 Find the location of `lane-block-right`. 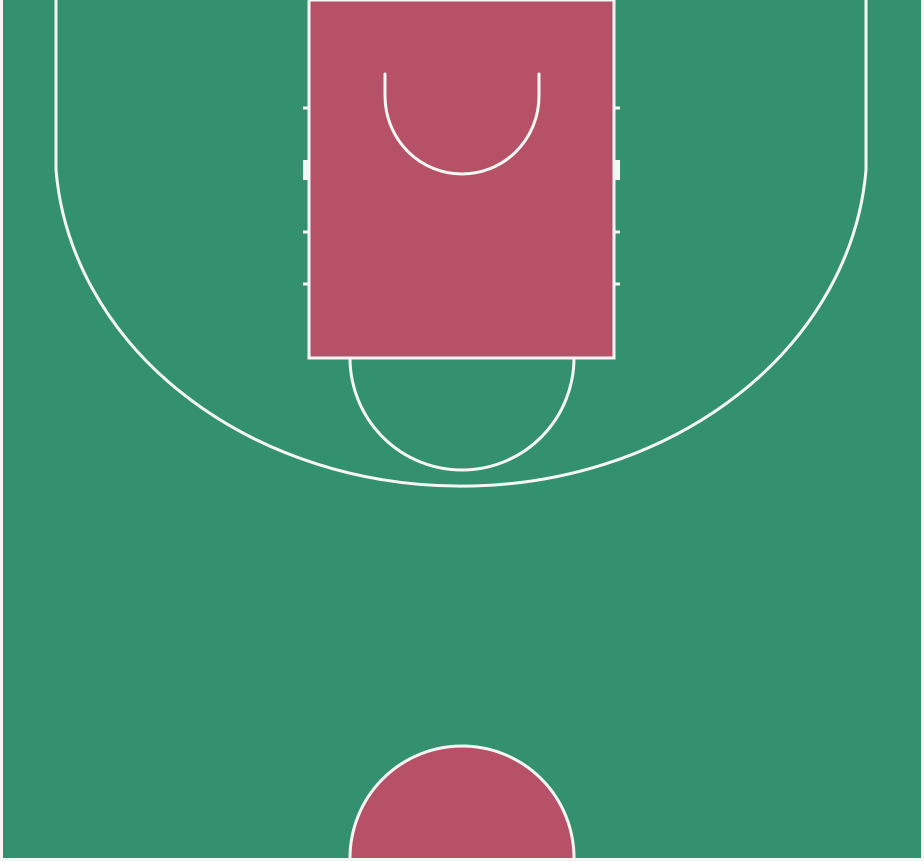

lane-block-right is located at coordinates (617, 170).